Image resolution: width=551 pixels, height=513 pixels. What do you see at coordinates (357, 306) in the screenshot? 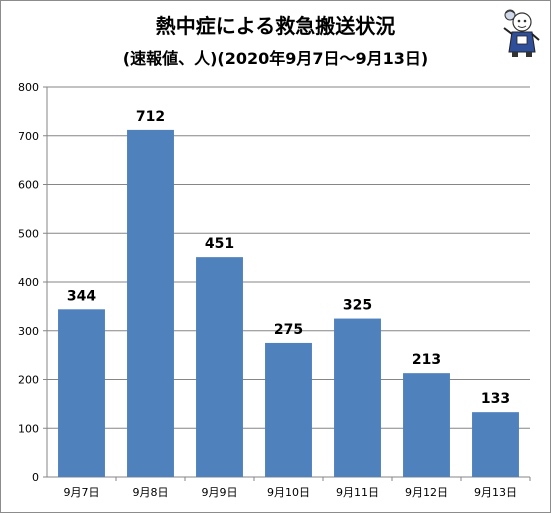
I see `data-label: 325` at bounding box center [357, 306].